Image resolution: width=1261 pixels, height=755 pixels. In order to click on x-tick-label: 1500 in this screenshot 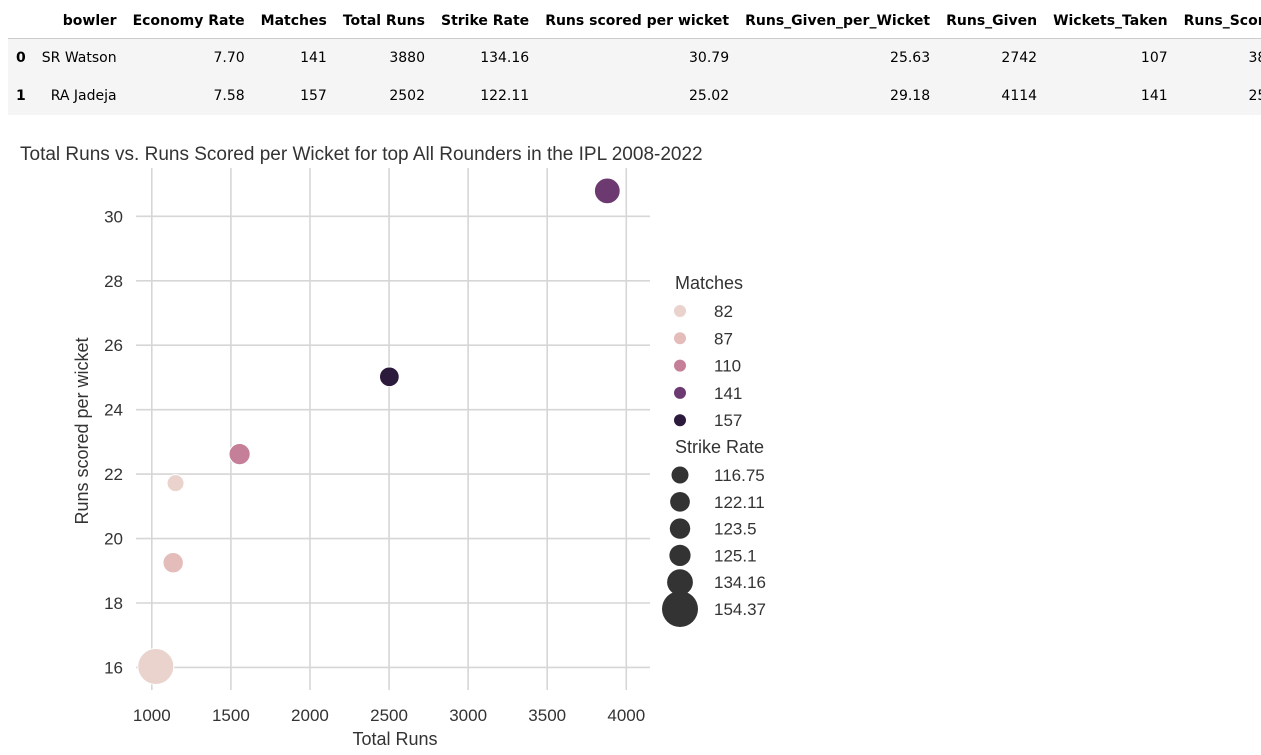, I will do `click(231, 715)`.